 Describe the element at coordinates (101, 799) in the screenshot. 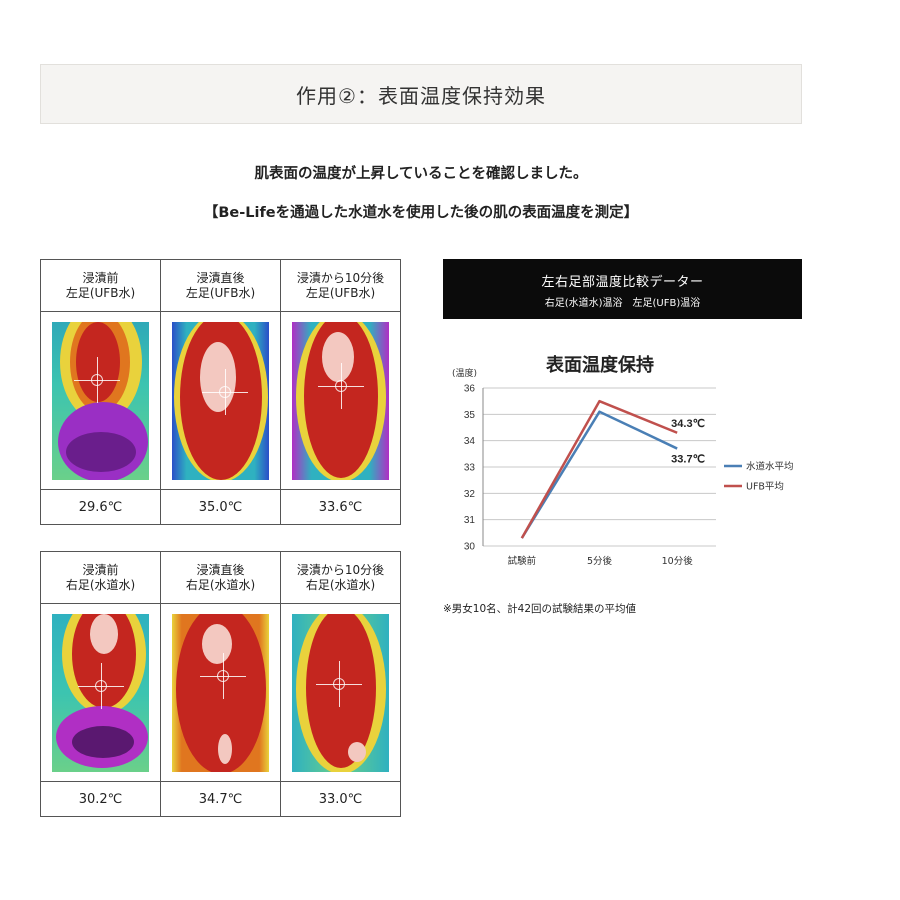

I see `temperature-value: 30.2℃` at that location.